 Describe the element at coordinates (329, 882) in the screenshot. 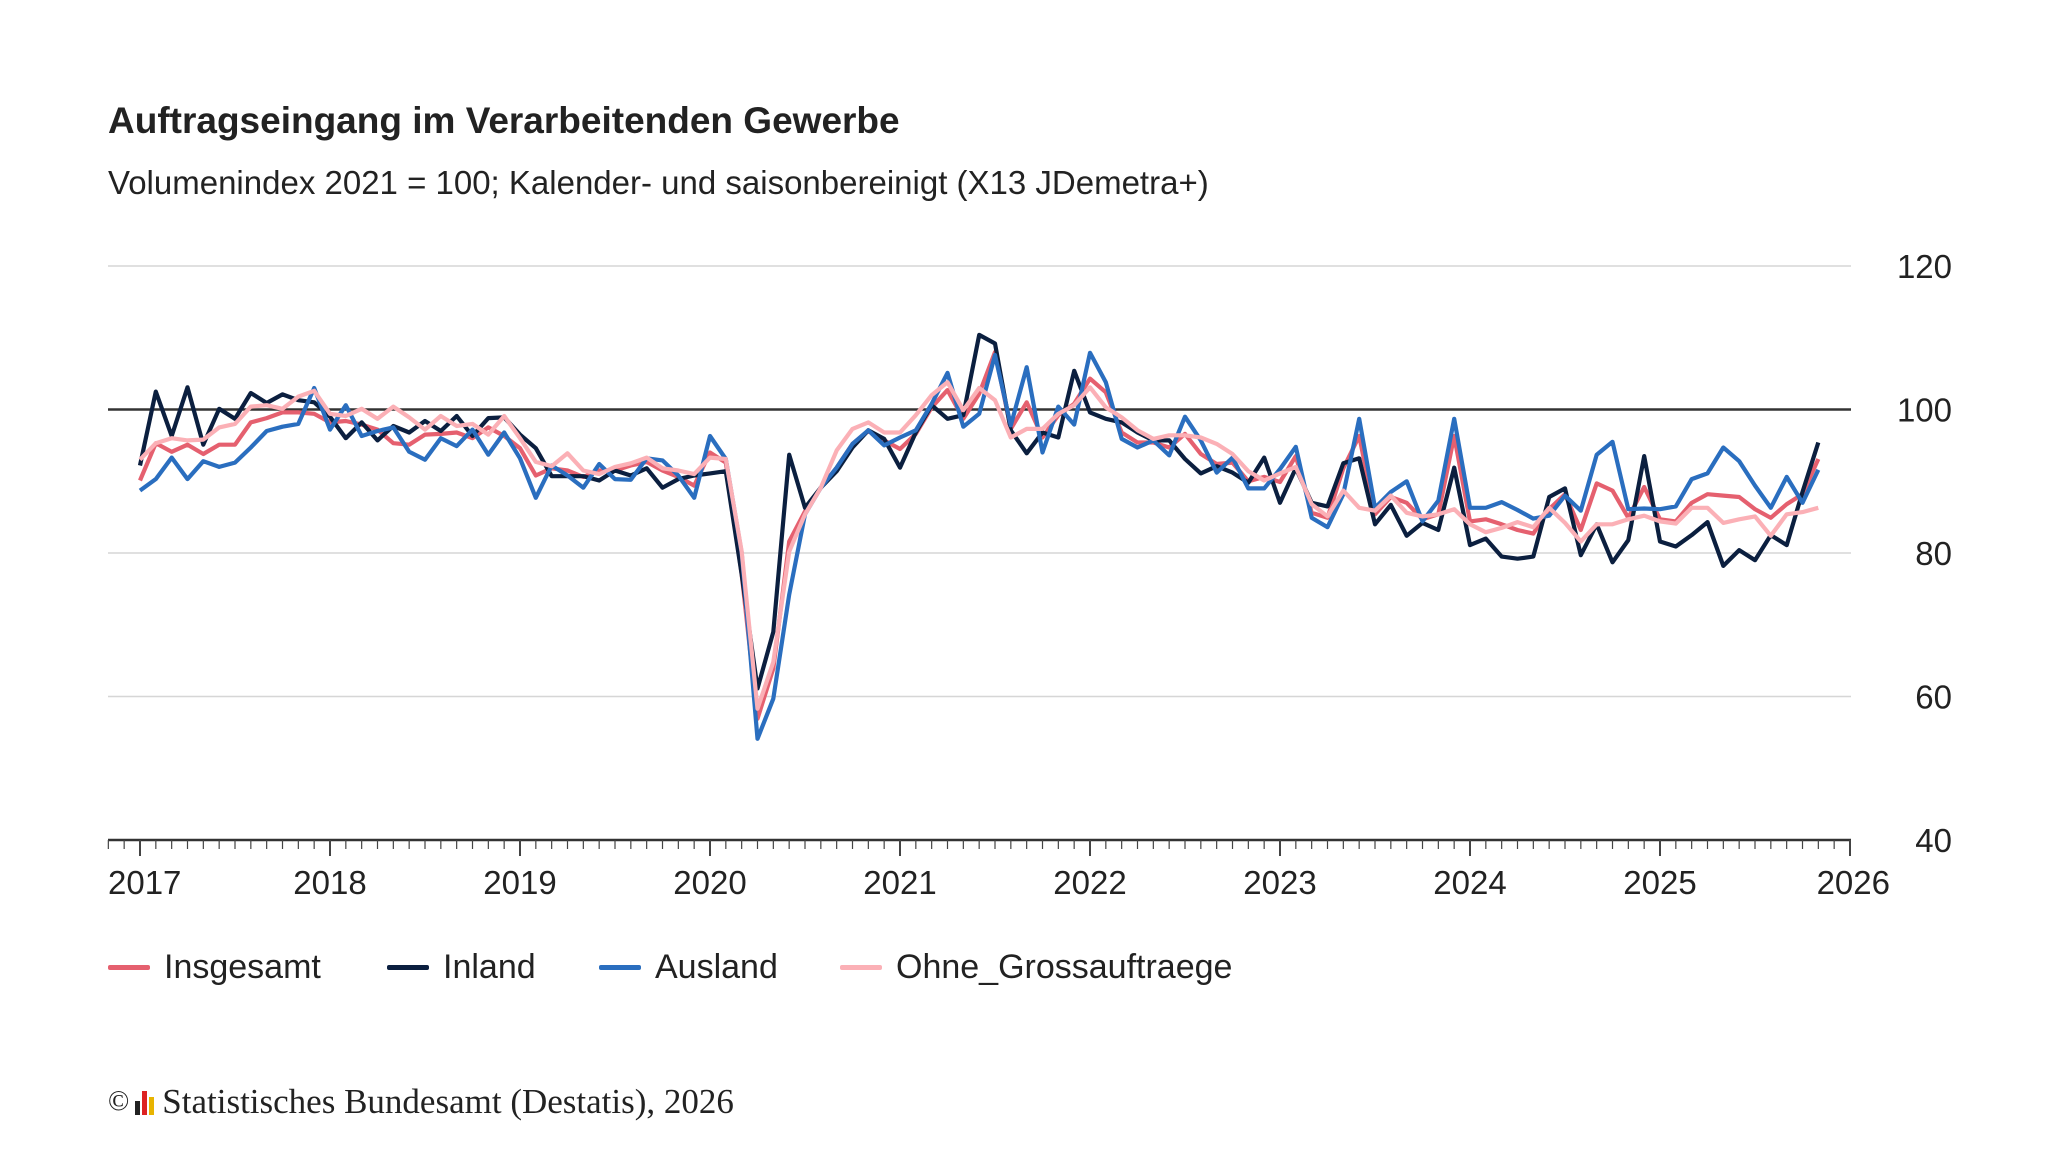

I see `x-tick-label: 2018` at that location.